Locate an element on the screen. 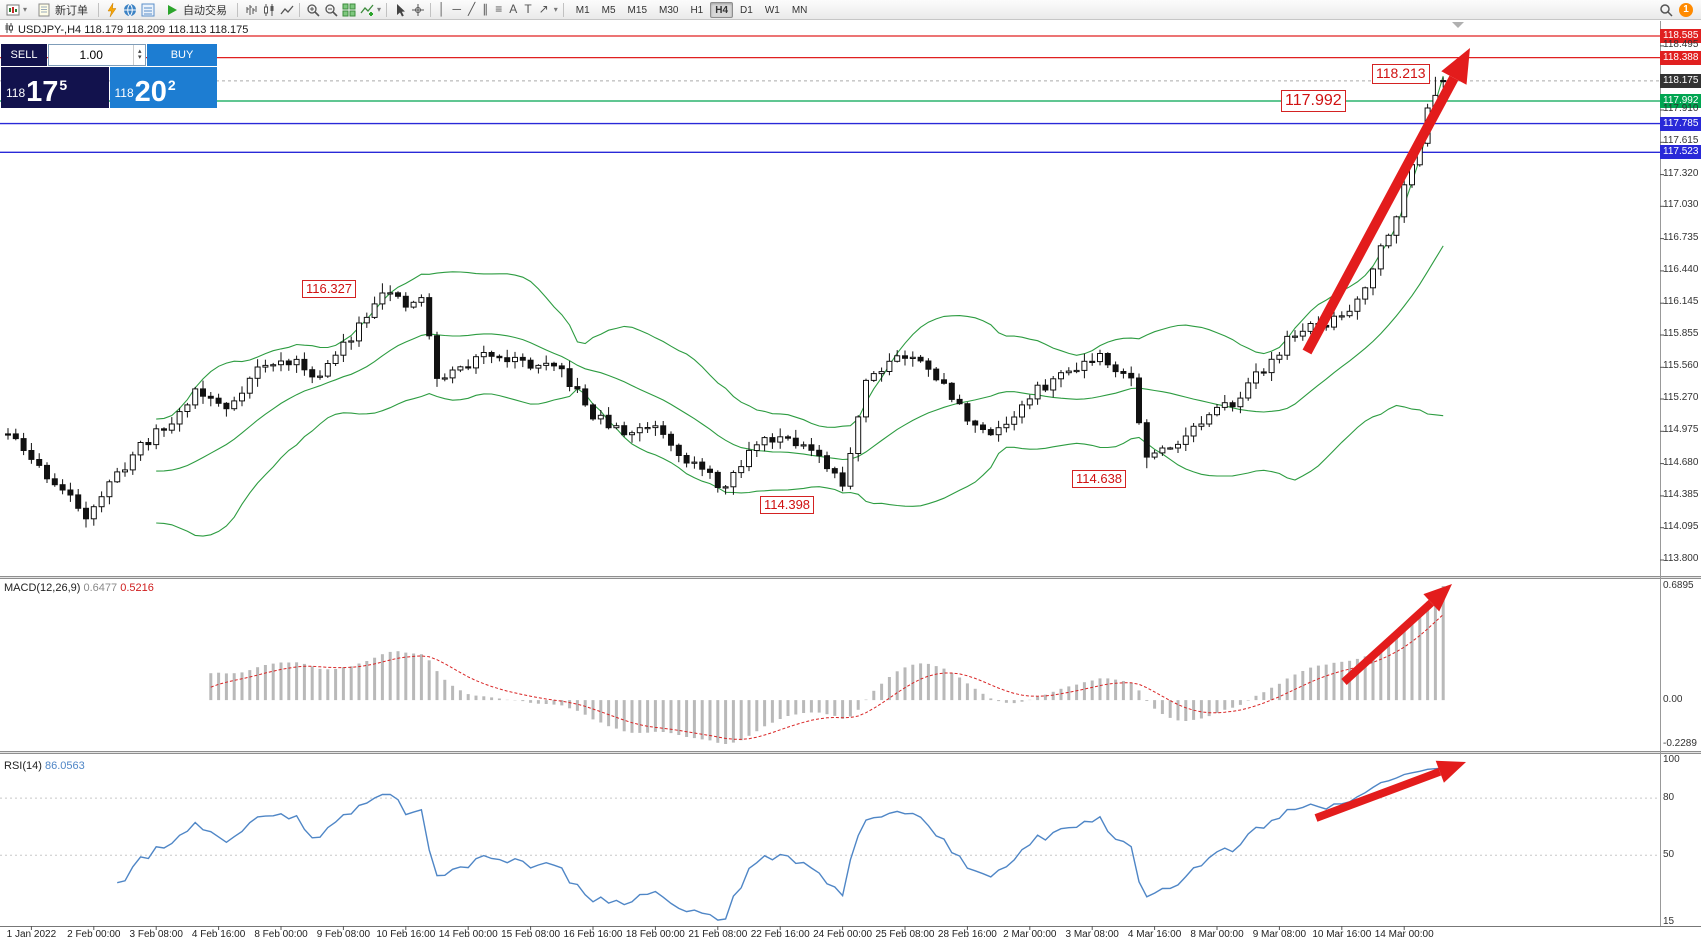  timeframe-d1: D1 is located at coordinates (746, 10).